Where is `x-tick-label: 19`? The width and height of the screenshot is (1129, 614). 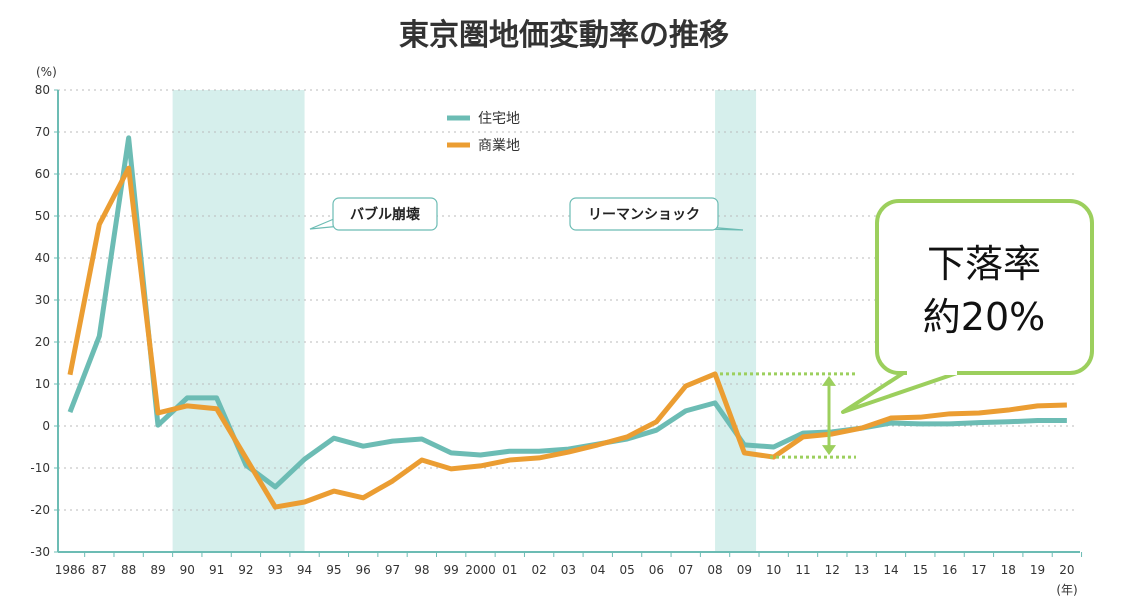 x-tick-label: 19 is located at coordinates (1037, 570).